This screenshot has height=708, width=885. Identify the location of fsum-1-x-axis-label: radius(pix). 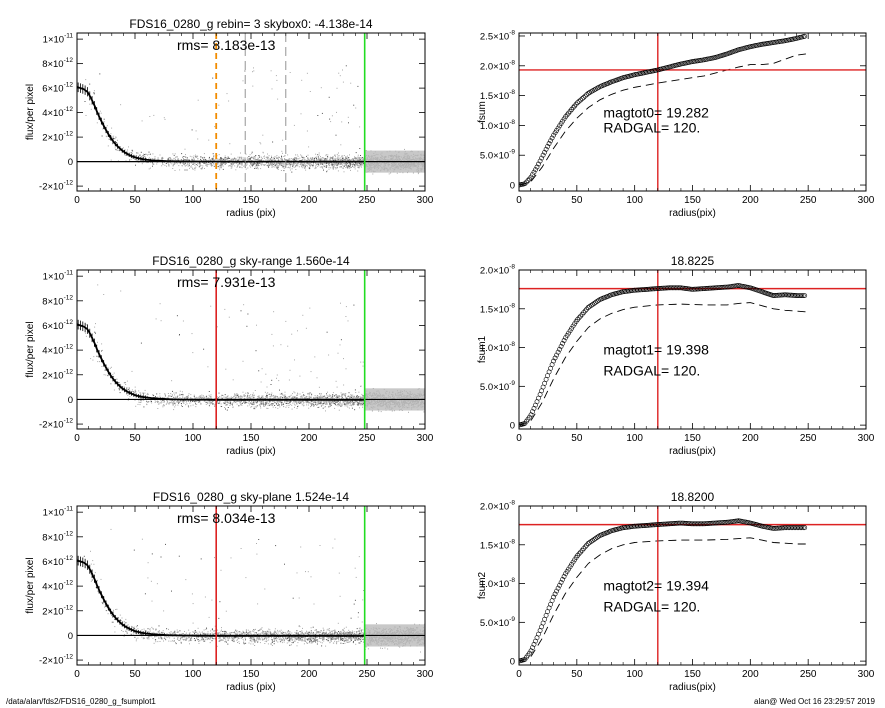
(692, 213).